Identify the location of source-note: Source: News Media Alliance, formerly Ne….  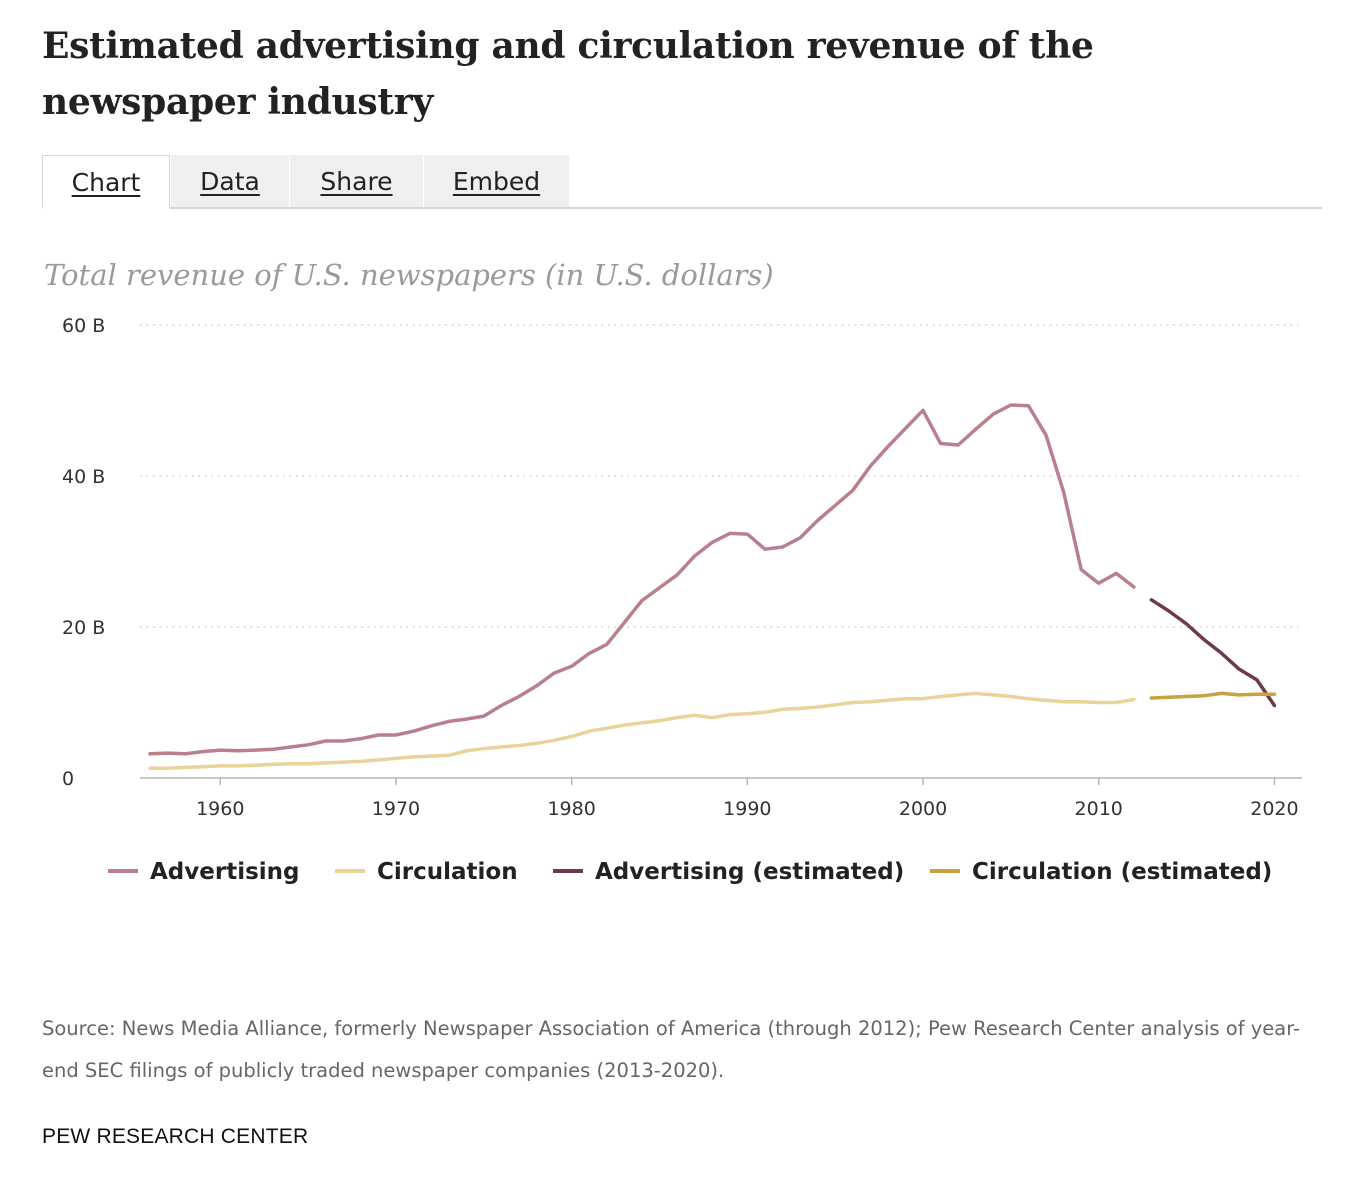
(671, 1049).